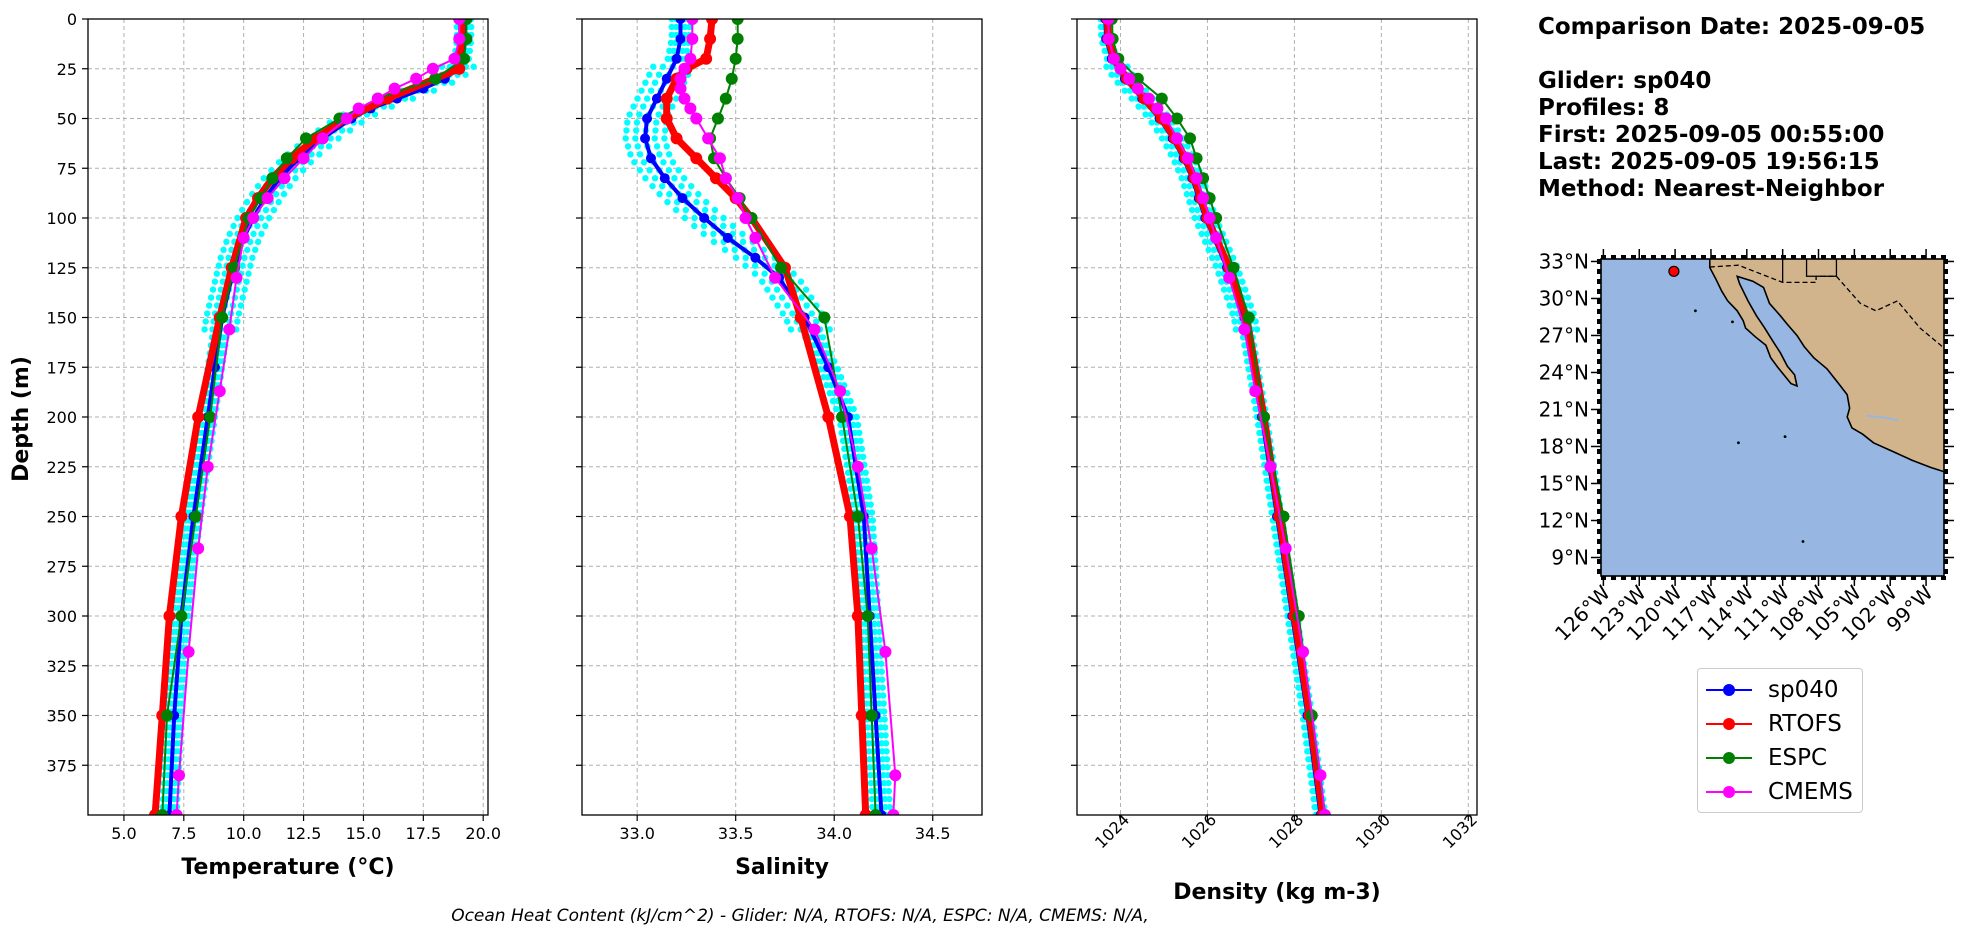 The height and width of the screenshot is (934, 1978). Describe the element at coordinates (1821, 268) in the screenshot. I see `state-line` at that location.